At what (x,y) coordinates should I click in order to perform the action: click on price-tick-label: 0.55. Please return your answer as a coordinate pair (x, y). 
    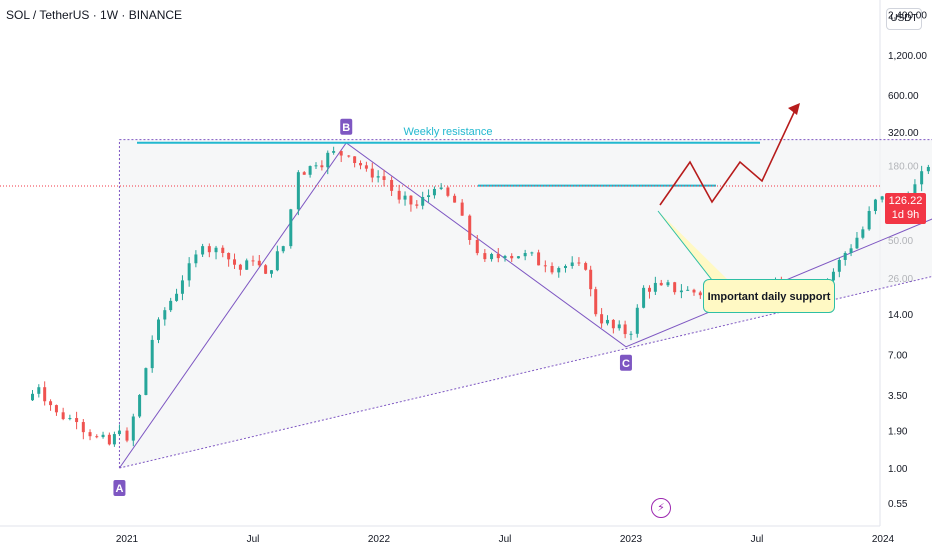
    Looking at the image, I should click on (898, 504).